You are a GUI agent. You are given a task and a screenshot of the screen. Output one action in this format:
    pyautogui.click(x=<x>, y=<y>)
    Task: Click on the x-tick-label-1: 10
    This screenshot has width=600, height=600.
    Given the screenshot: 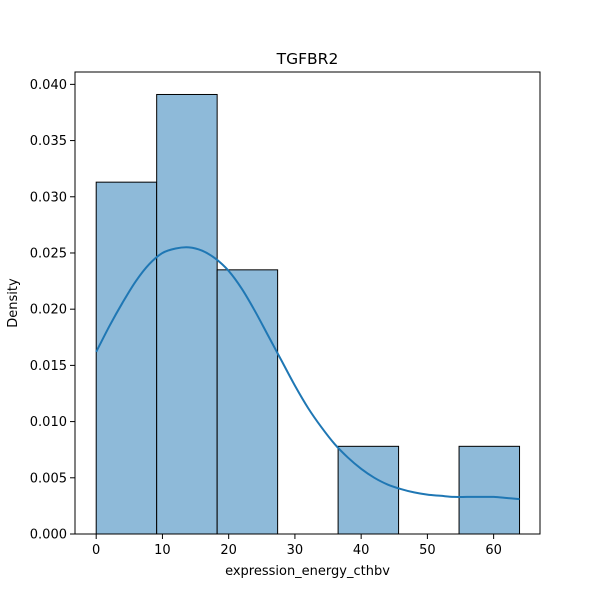 What is the action you would take?
    pyautogui.click(x=162, y=550)
    